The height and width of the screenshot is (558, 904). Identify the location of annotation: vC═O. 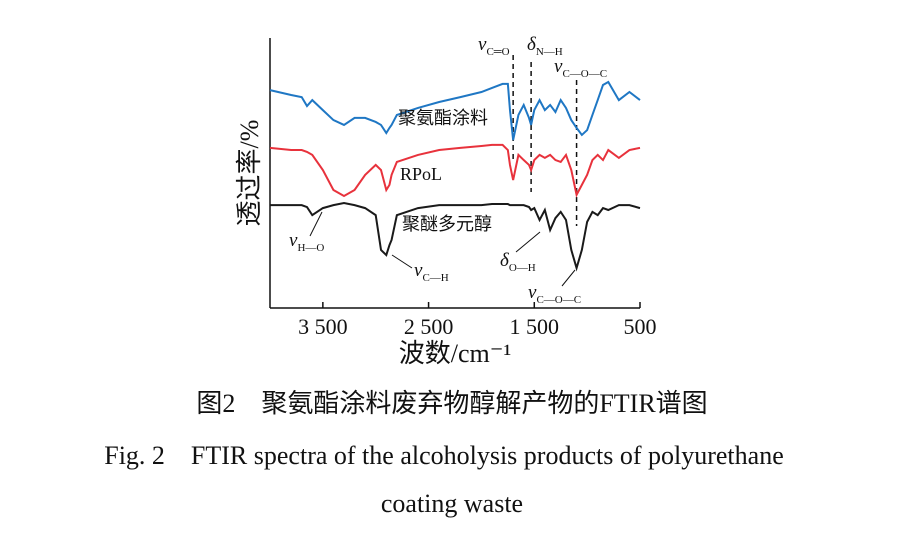
(494, 46).